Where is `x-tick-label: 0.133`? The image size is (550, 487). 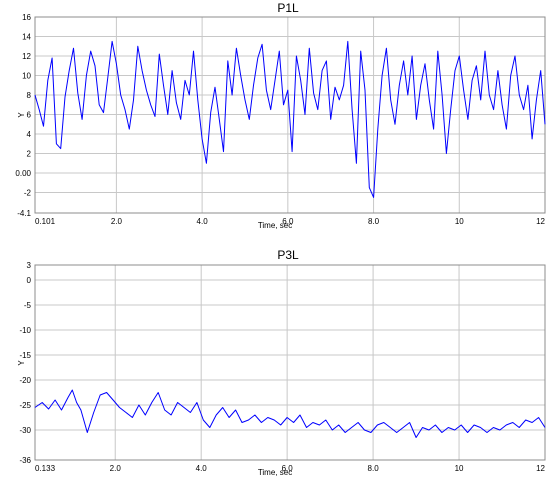 x-tick-label: 0.133 is located at coordinates (45, 468).